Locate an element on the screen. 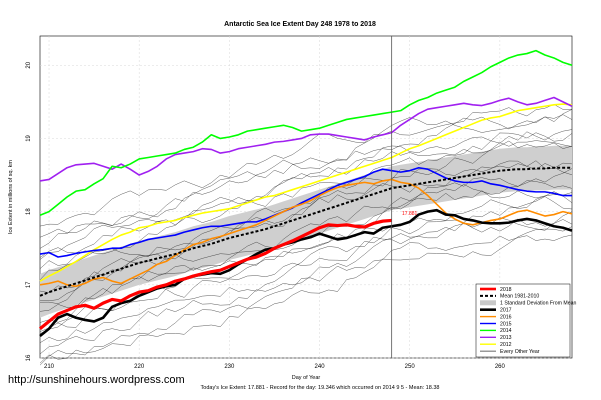  current-value-annotation: 17.881 is located at coordinates (410, 214).